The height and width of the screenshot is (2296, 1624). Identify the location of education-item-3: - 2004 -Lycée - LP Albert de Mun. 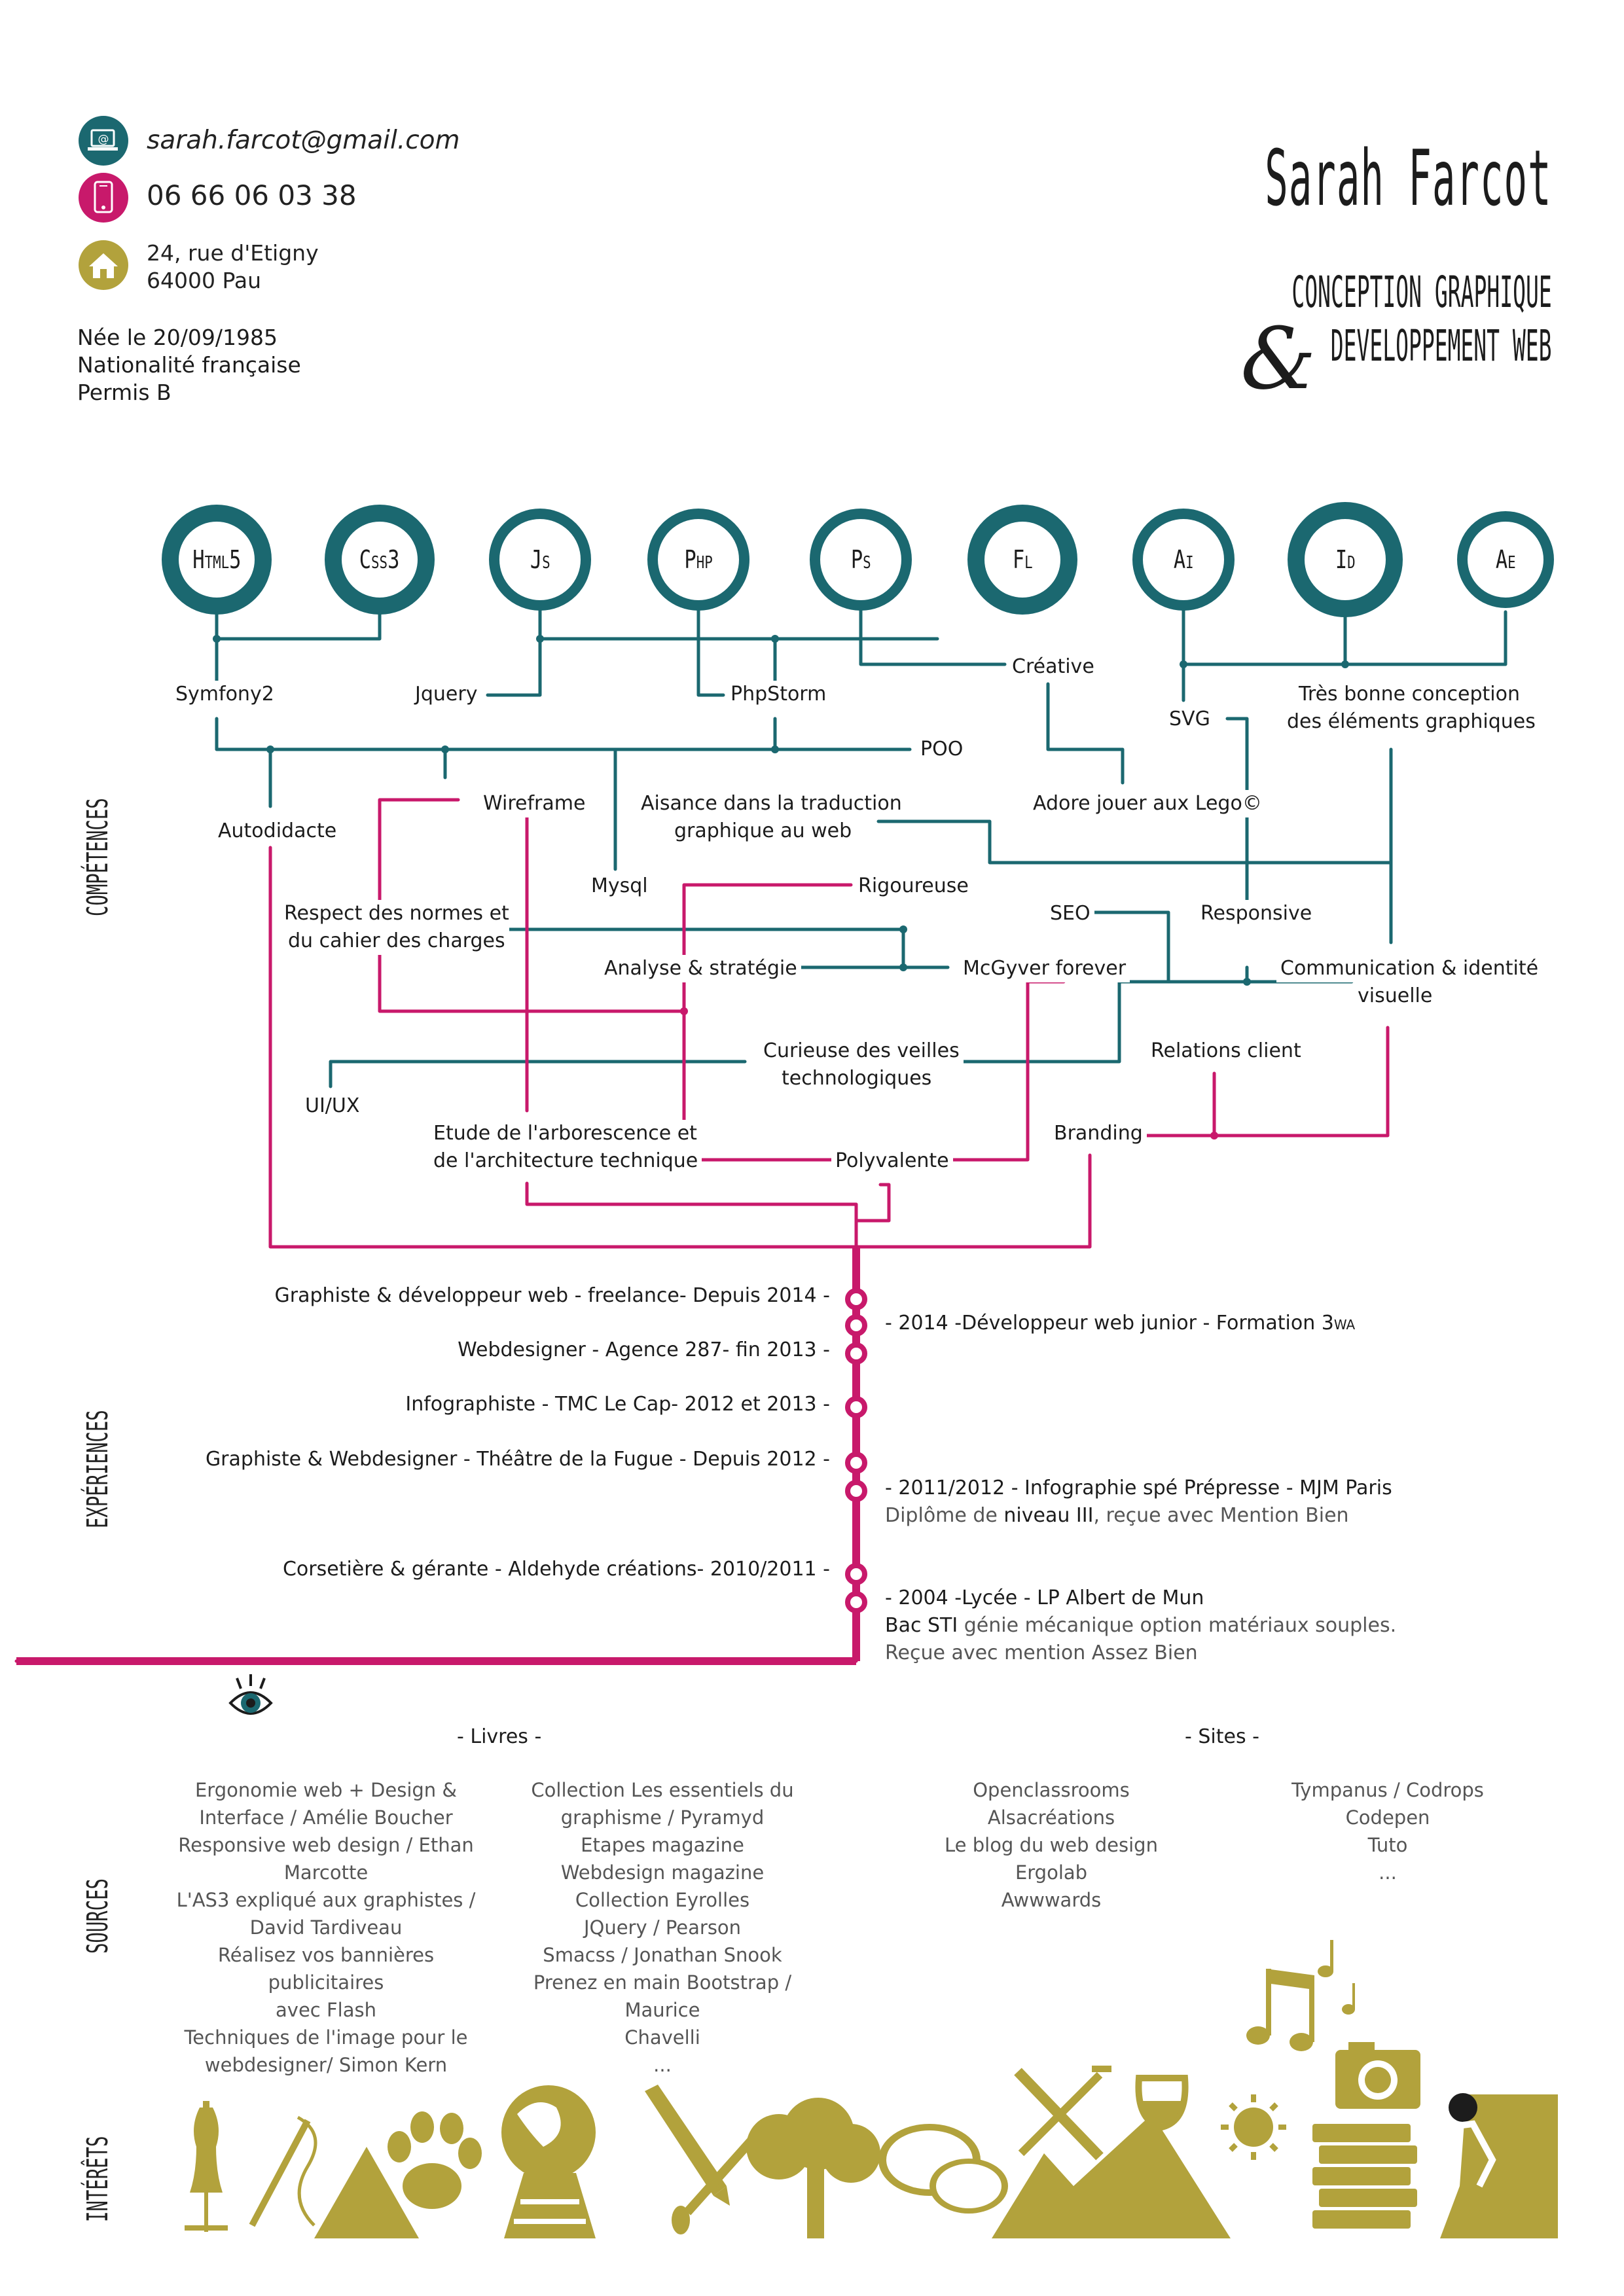
(1044, 1598).